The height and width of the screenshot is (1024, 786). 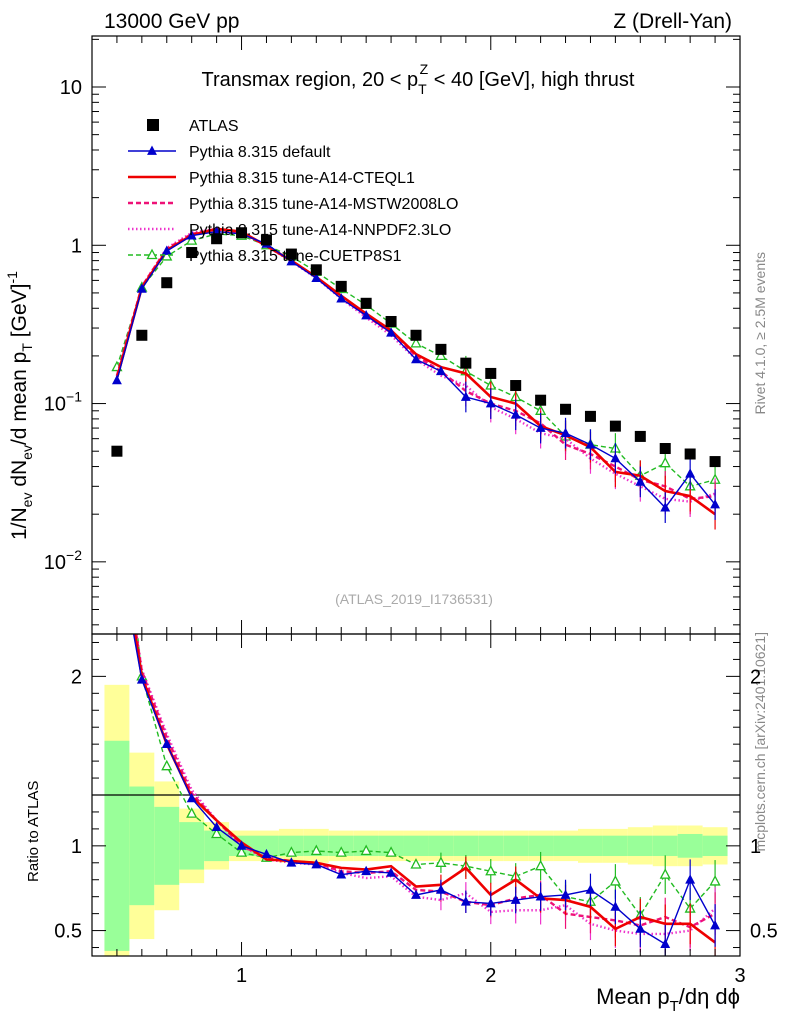 What do you see at coordinates (19, 405) in the screenshot?
I see `main-y-label: 1/Nev dNev/d mean pT [GeV]-1` at bounding box center [19, 405].